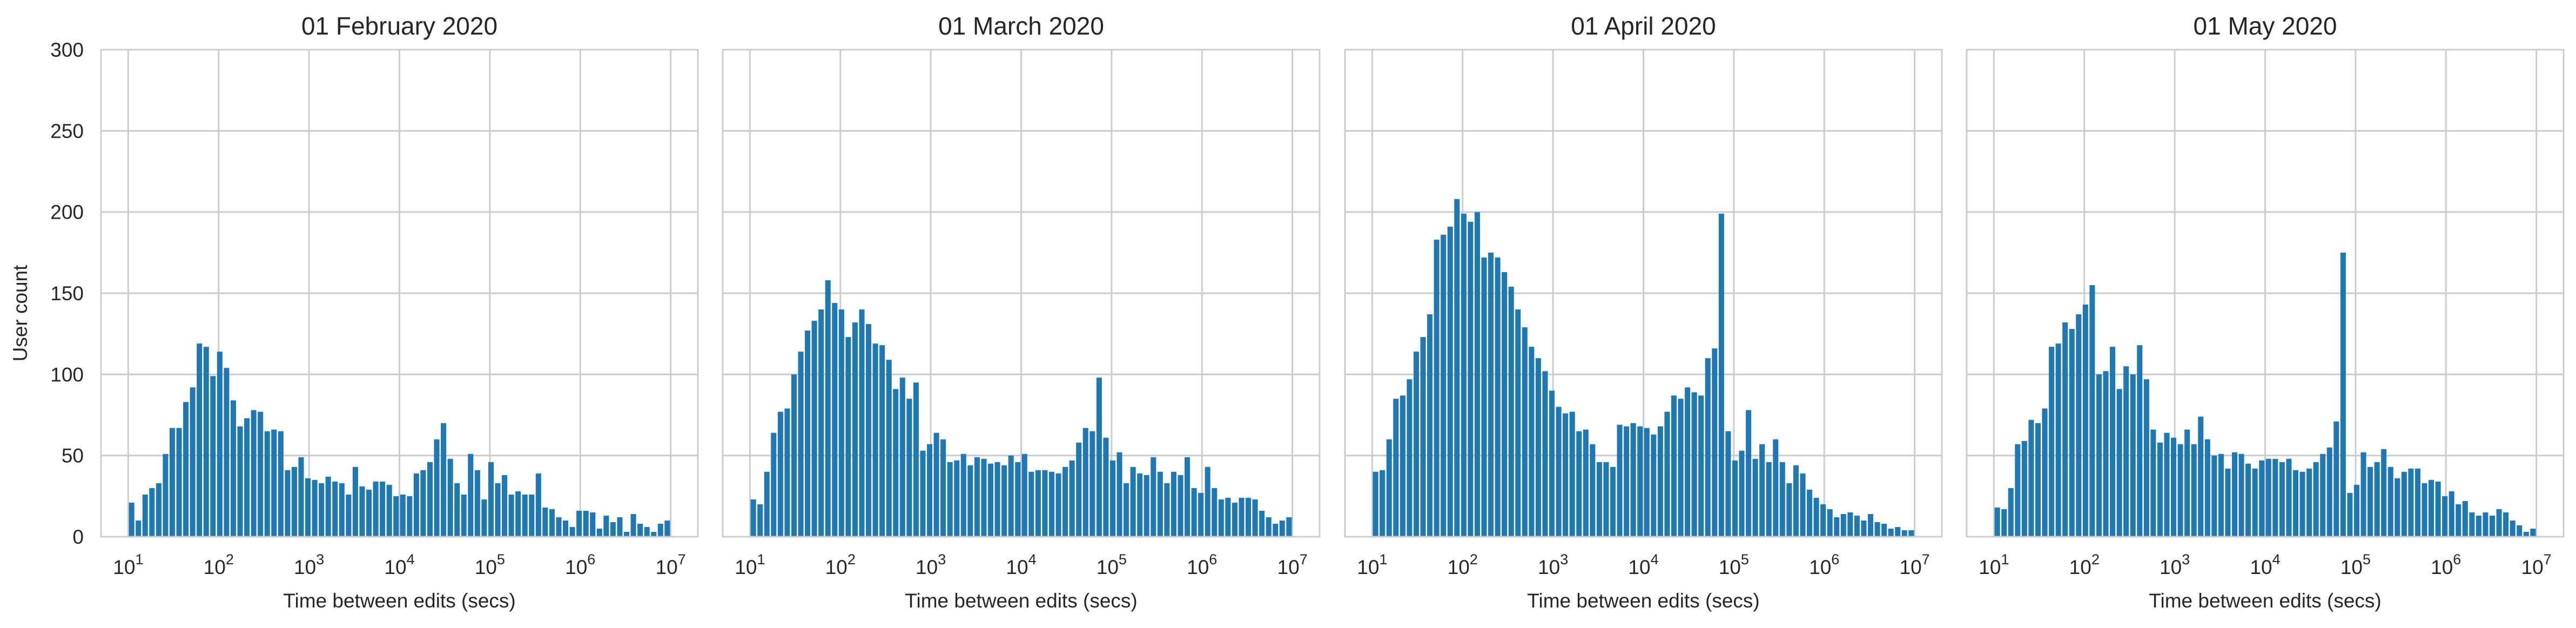  I want to click on x-tick-label: 10³, so click(1553, 564).